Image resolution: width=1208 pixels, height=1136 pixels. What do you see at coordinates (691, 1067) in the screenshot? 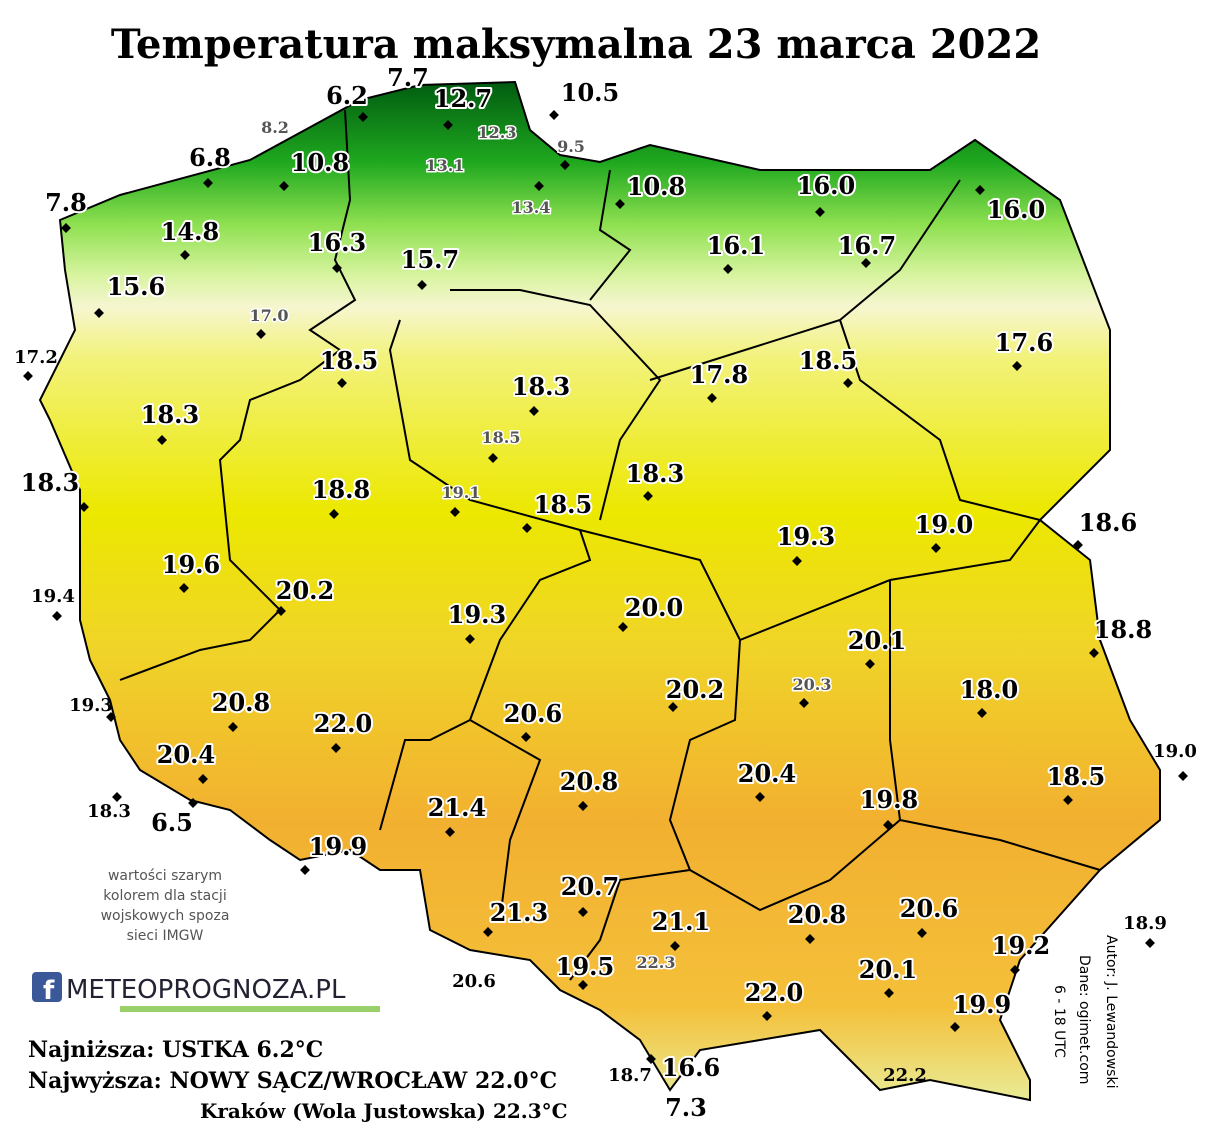
I see `station-value: 16.6` at bounding box center [691, 1067].